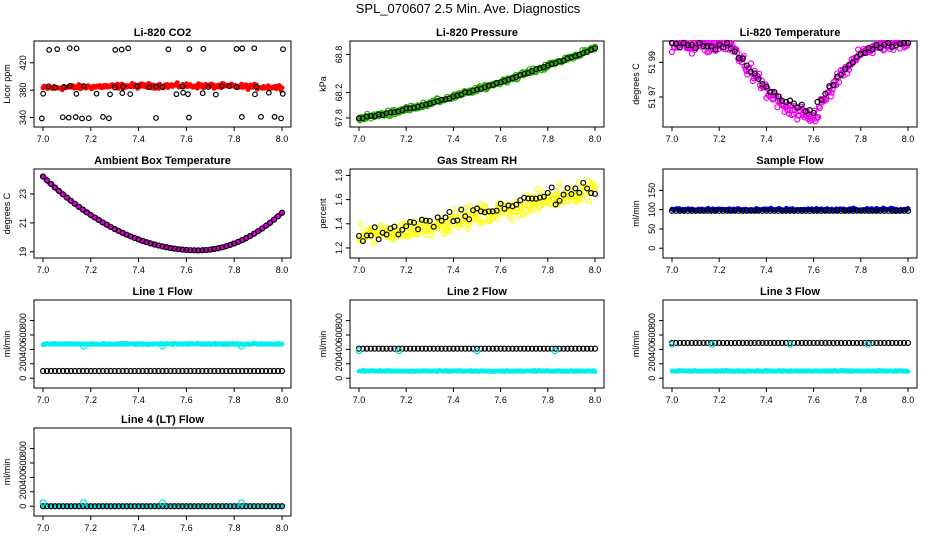 The image size is (936, 540). Describe the element at coordinates (186, 139) in the screenshot. I see `x-tick-label: 7.6` at that location.